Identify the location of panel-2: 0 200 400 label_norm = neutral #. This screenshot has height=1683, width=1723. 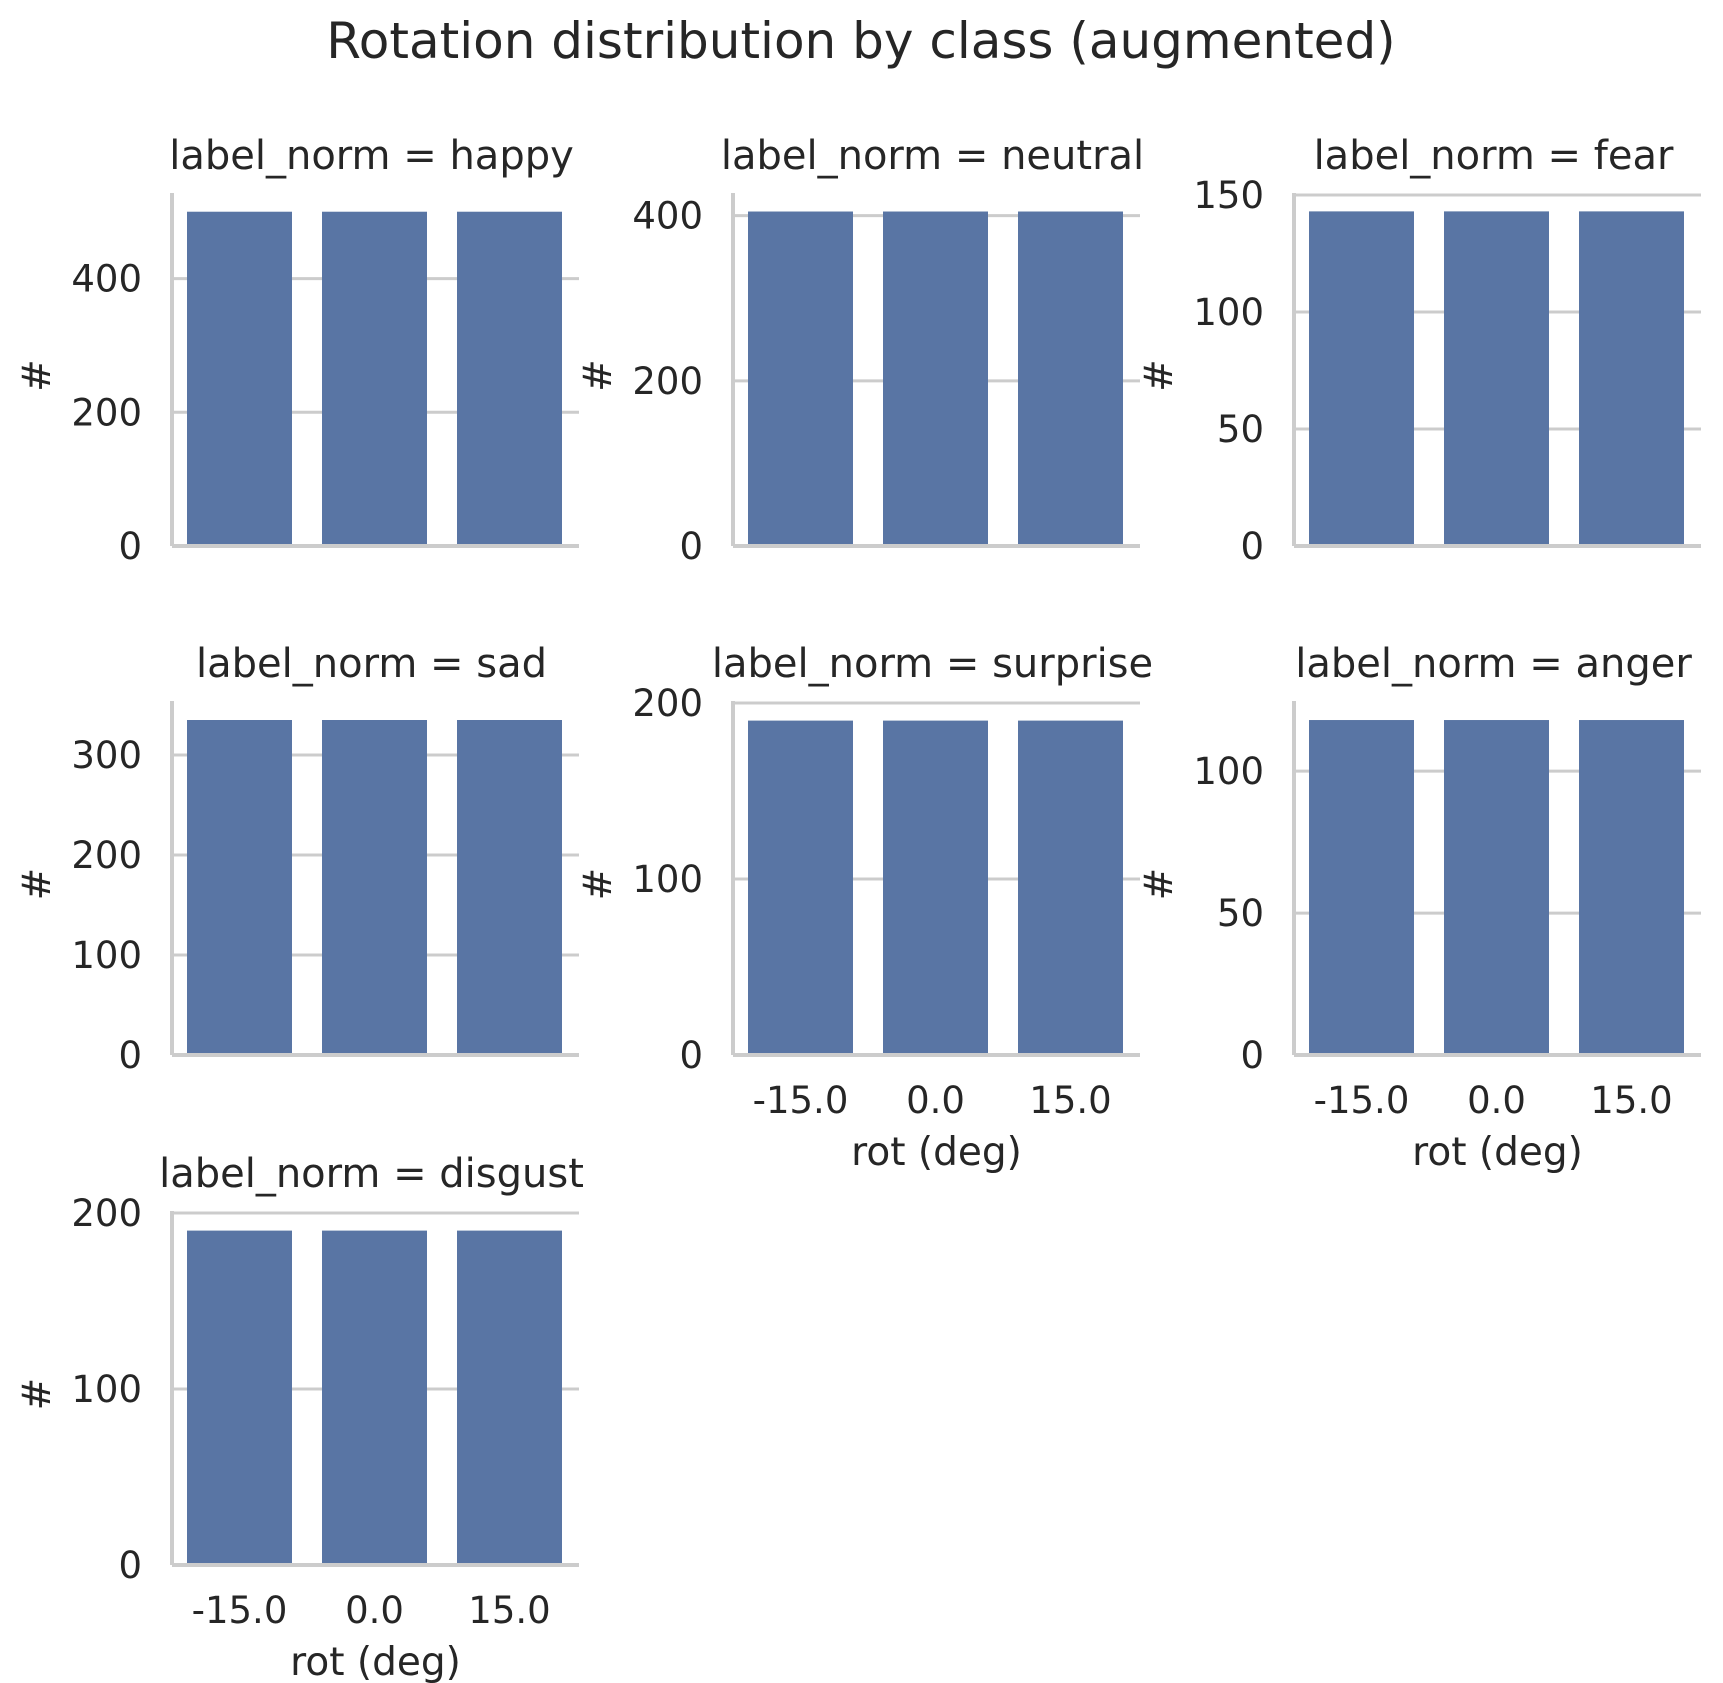
(860, 350).